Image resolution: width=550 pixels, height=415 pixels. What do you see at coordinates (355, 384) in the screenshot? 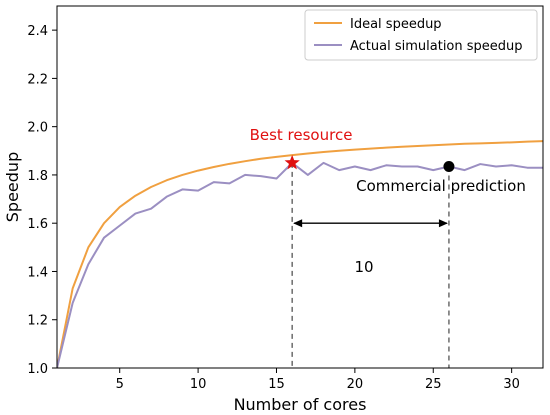
I see `x-tick-label: 20` at bounding box center [355, 384].